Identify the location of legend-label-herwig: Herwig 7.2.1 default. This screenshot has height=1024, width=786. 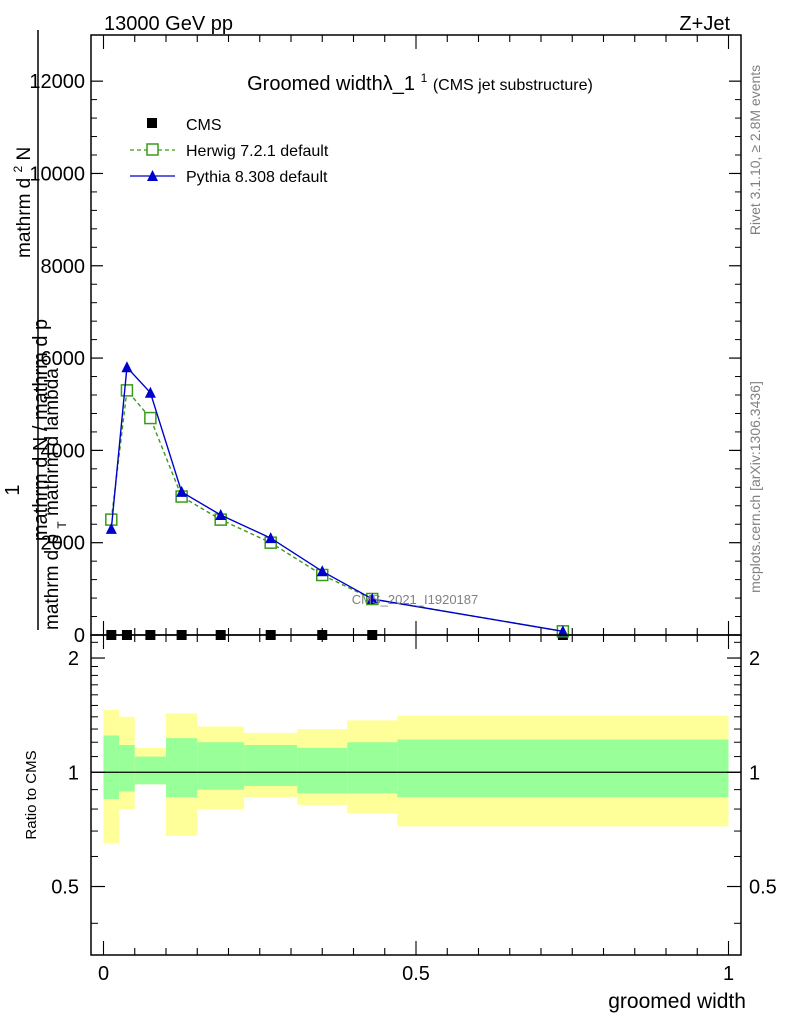
(257, 151).